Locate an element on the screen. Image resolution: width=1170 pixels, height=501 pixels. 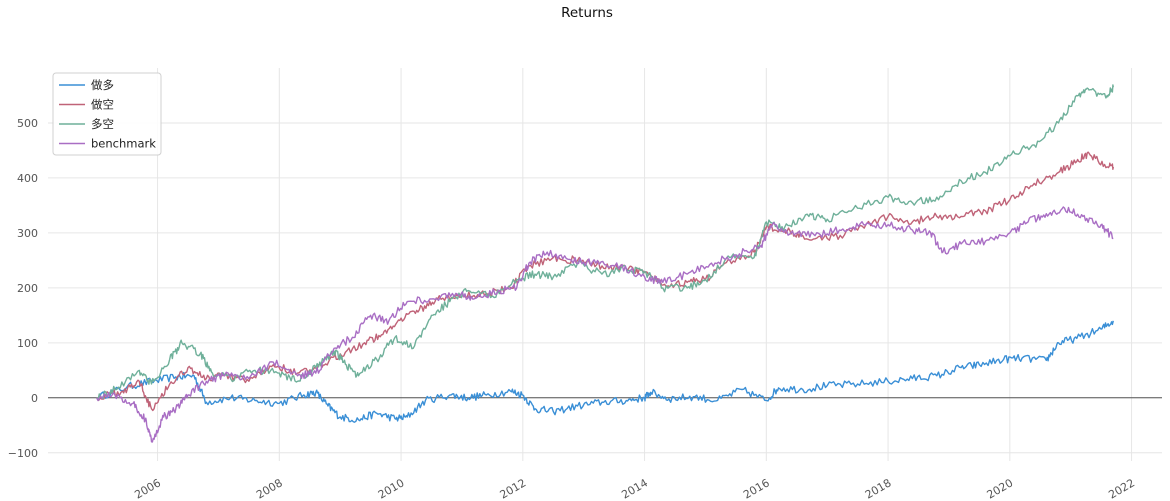
legend-label: 做空 is located at coordinates (102, 105).